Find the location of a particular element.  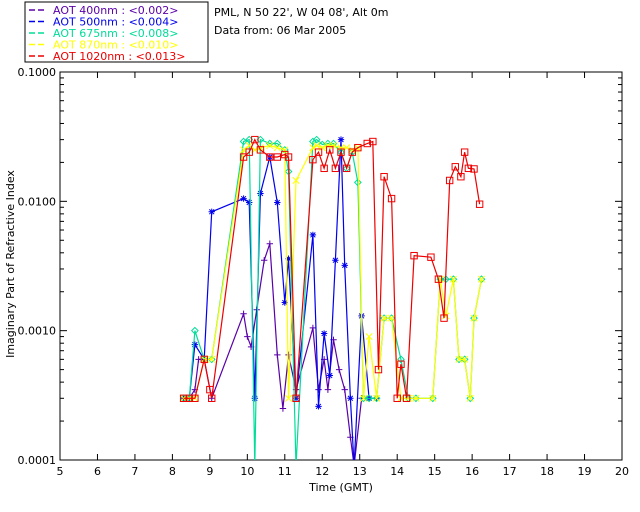

x-tick-label: 10 is located at coordinates (247, 471).